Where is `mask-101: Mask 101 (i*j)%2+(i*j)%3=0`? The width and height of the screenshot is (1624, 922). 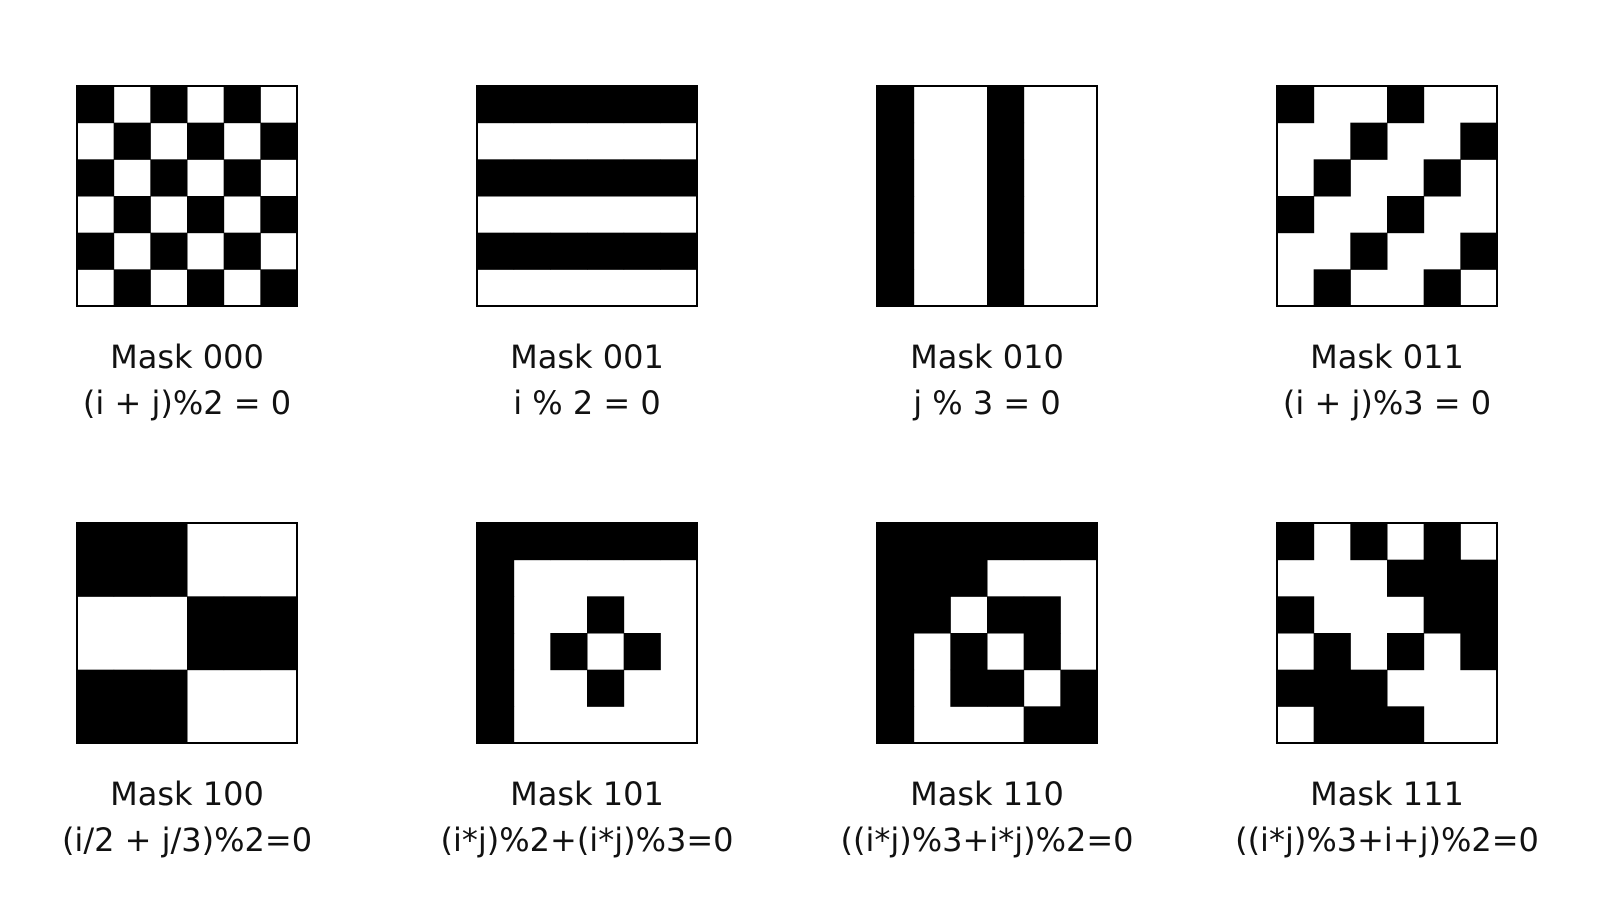
mask-101: Mask 101 (i*j)%2+(i*j)%3=0 is located at coordinates (567, 722).